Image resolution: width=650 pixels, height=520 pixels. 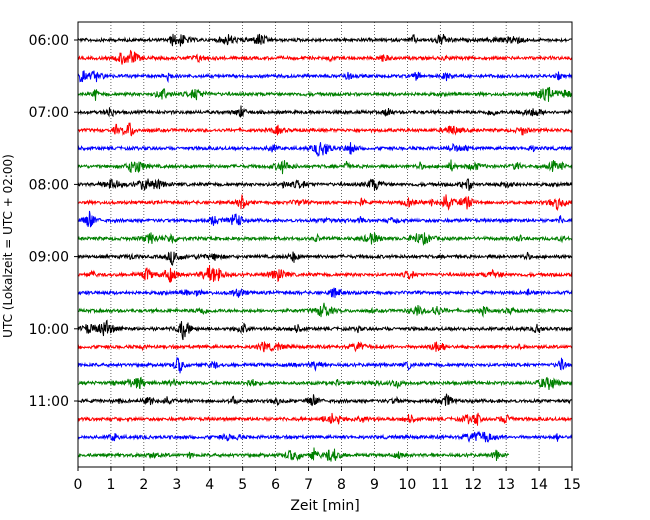 What do you see at coordinates (572, 485) in the screenshot?
I see `x-tick-label-15: 15` at bounding box center [572, 485].